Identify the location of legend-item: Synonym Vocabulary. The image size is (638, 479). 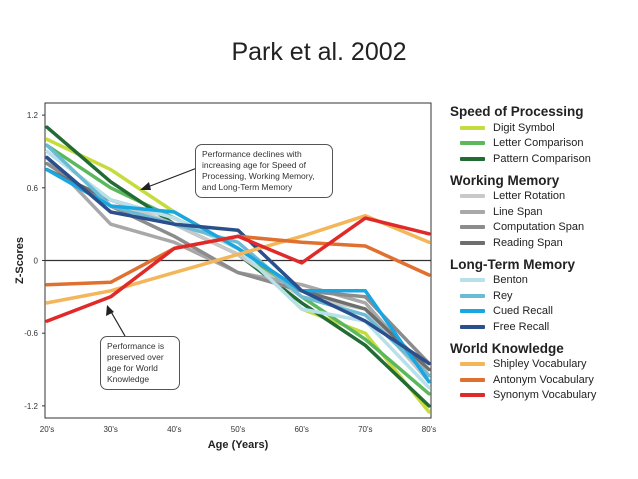
(543, 396).